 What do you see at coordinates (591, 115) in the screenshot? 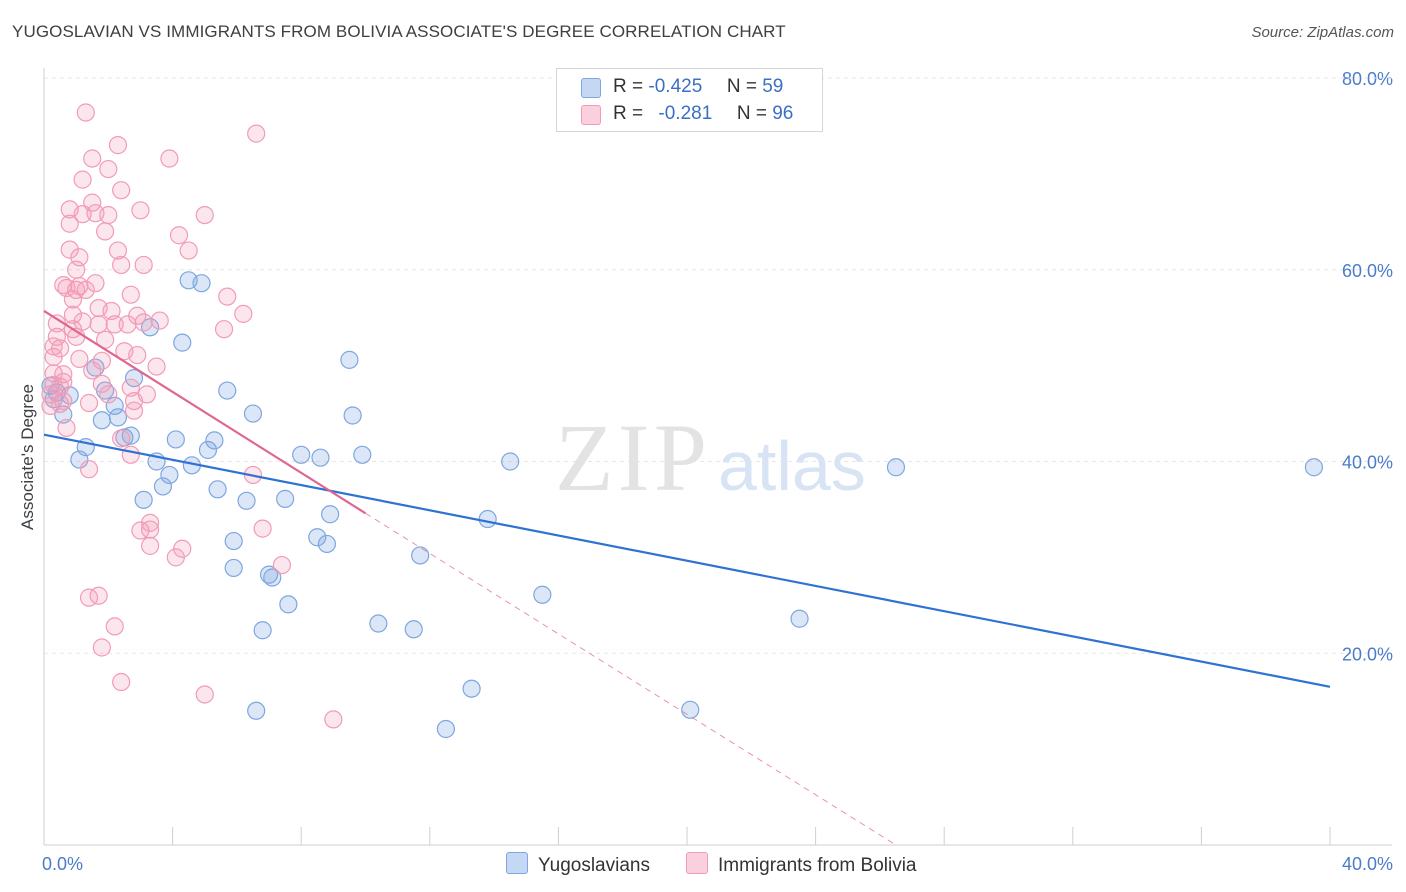
I see `legend-swatch-bolivia` at bounding box center [591, 115].